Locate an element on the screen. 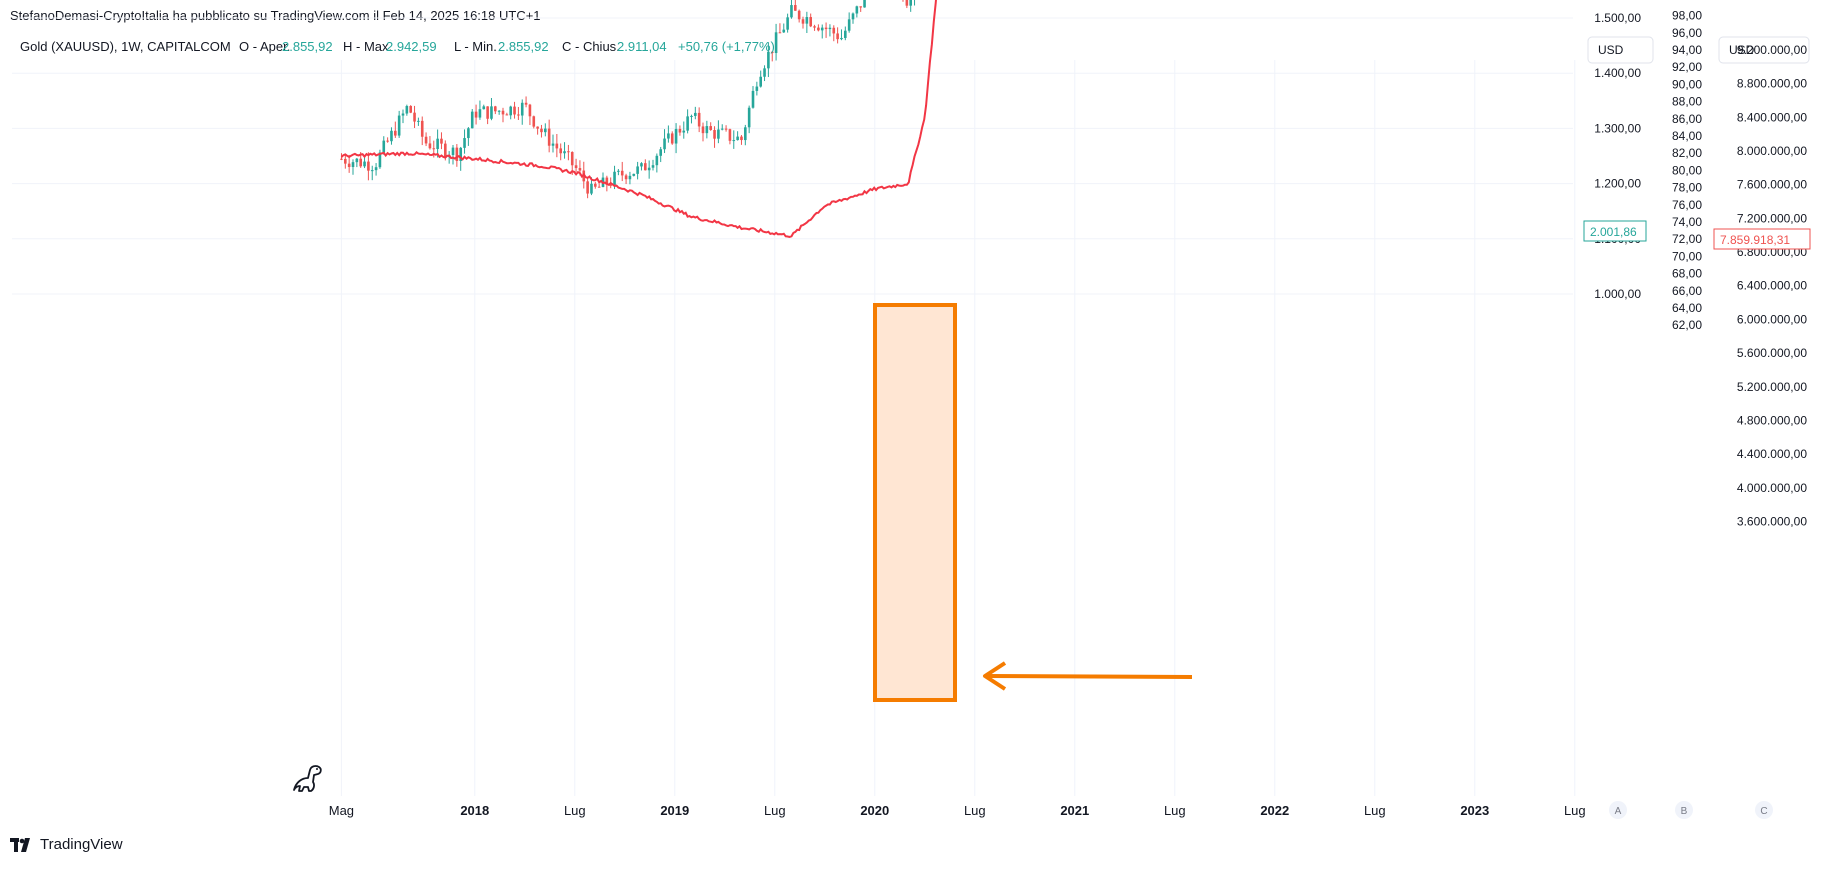  price-axis-b-tick: 82,00 is located at coordinates (1687, 153).